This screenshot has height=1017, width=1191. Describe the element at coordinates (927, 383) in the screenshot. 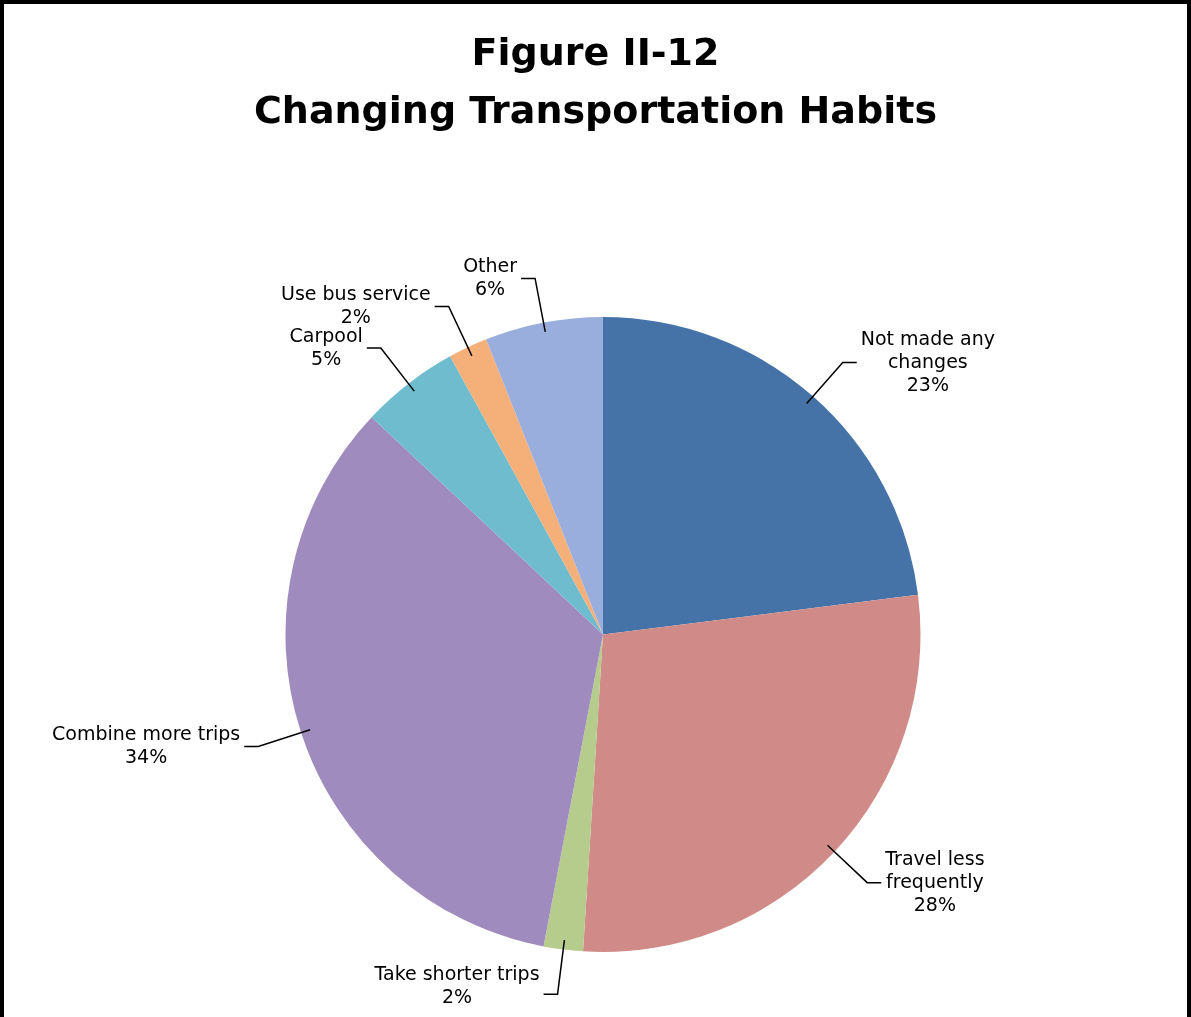

I see `data-label: 23%` at that location.